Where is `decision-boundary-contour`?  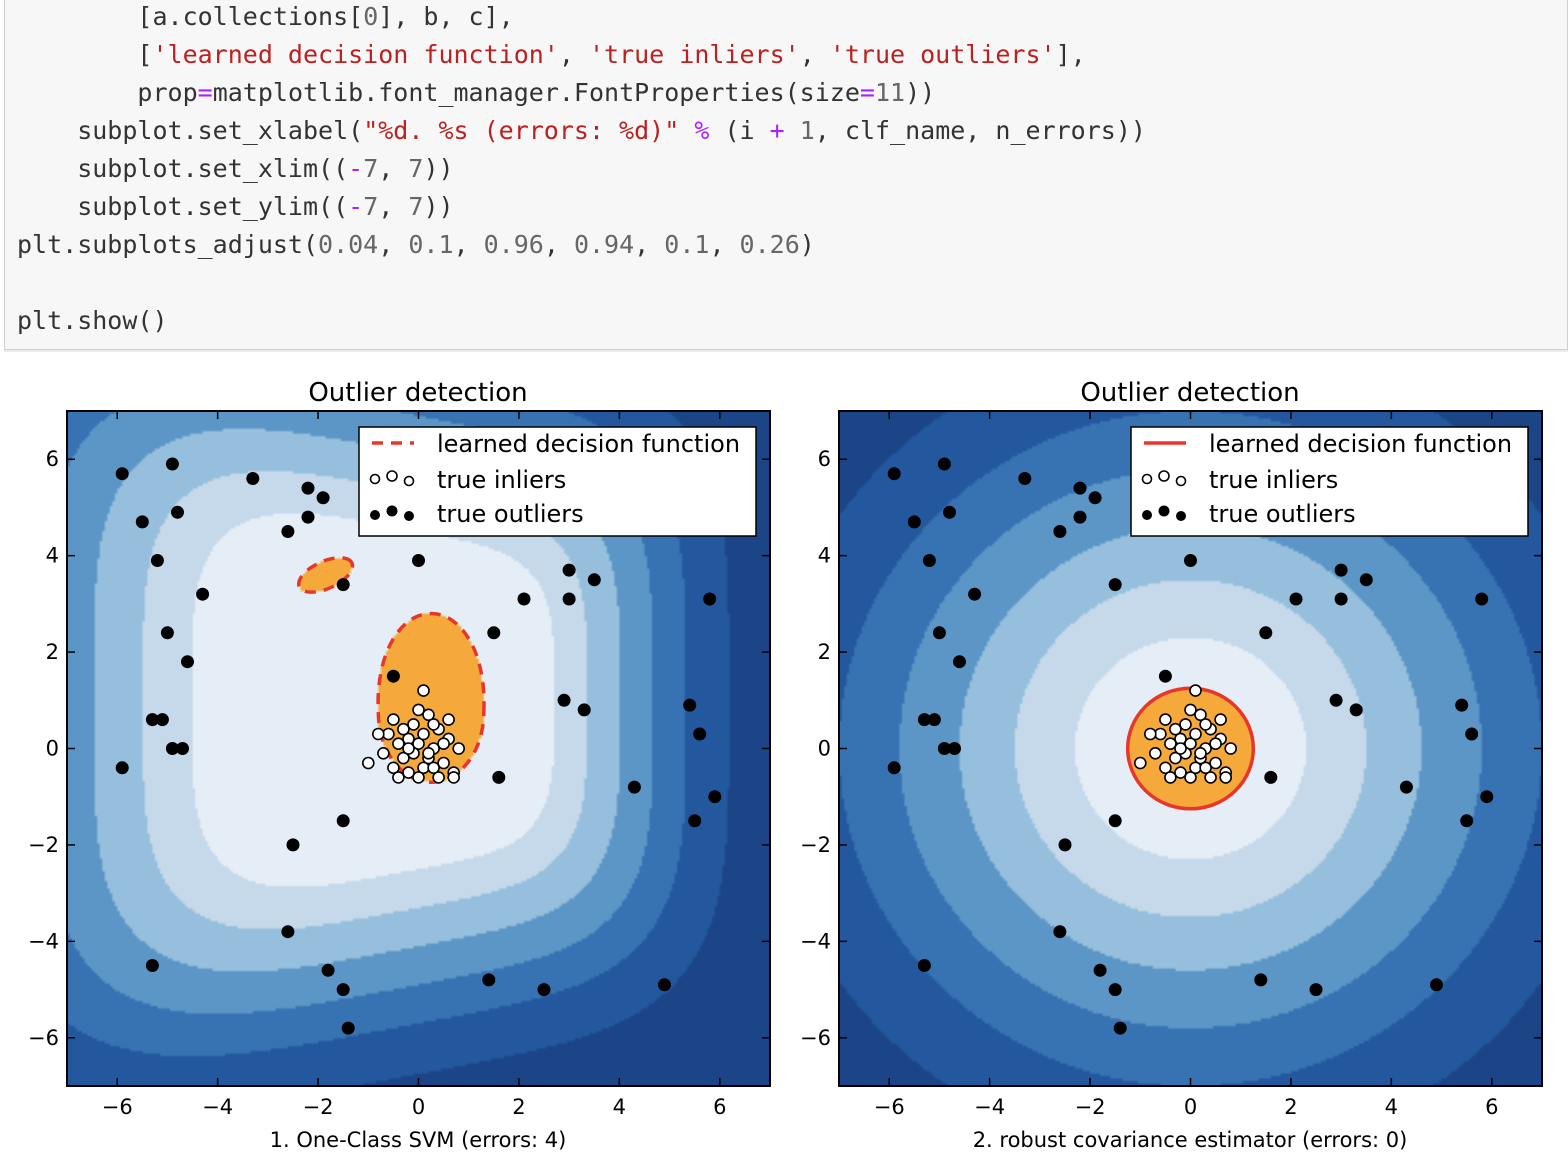 decision-boundary-contour is located at coordinates (431, 697).